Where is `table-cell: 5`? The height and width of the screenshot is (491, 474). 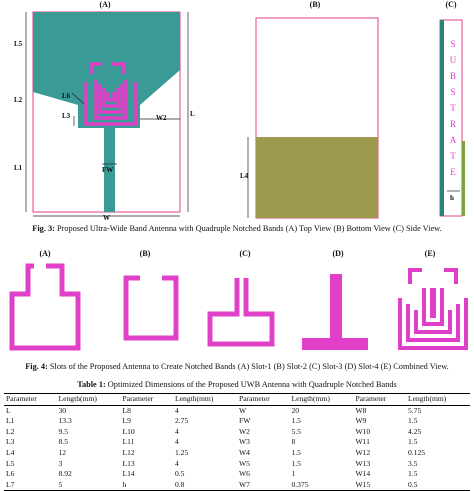 table-cell: 5 is located at coordinates (60, 484).